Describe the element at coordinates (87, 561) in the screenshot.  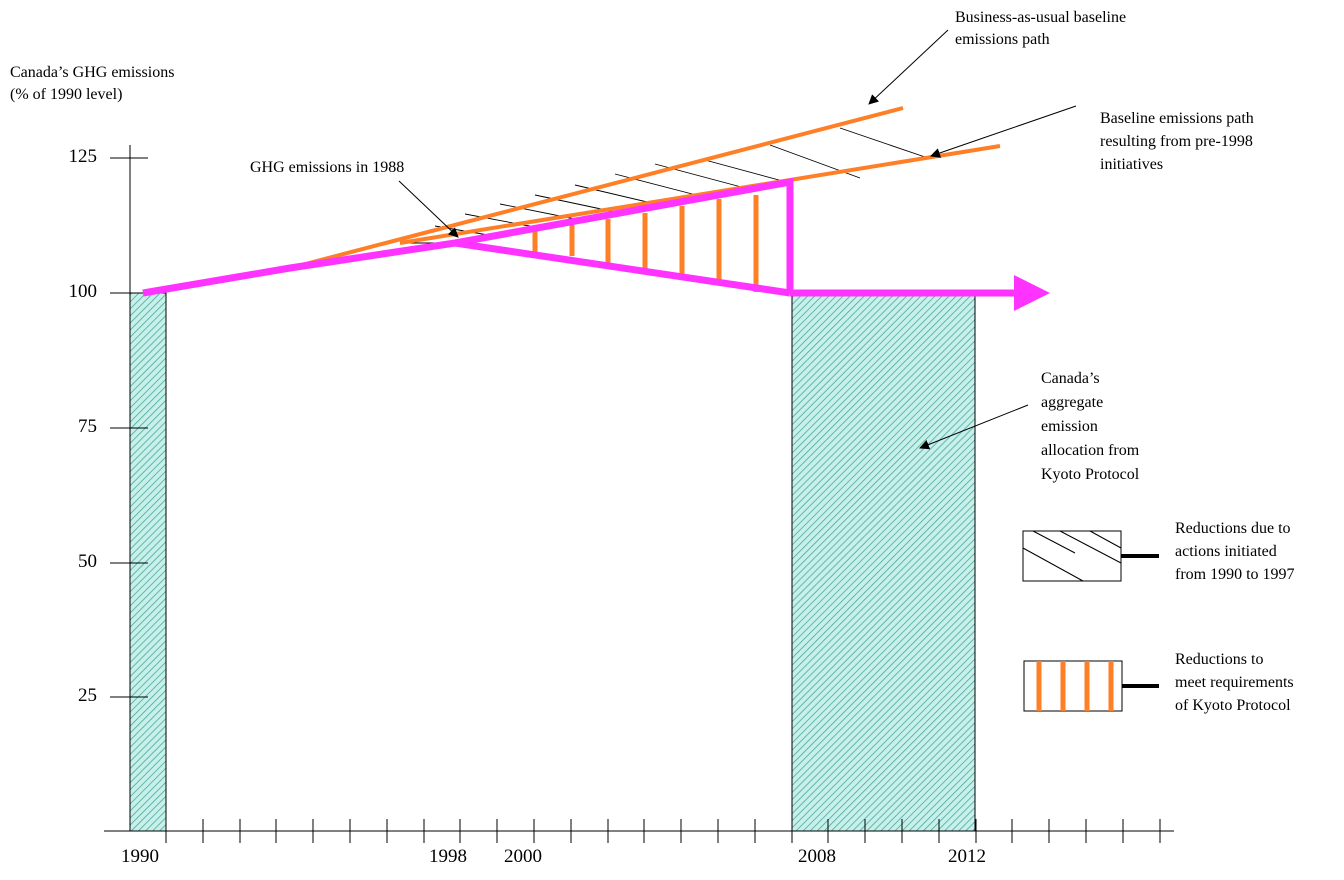
I see `y-tick-label: 50` at that location.